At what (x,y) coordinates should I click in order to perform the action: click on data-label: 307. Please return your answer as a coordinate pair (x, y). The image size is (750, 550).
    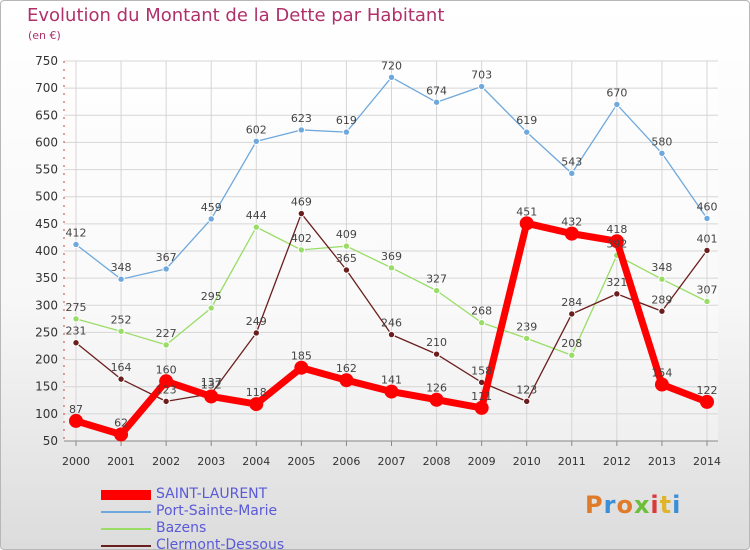
    Looking at the image, I should click on (707, 289).